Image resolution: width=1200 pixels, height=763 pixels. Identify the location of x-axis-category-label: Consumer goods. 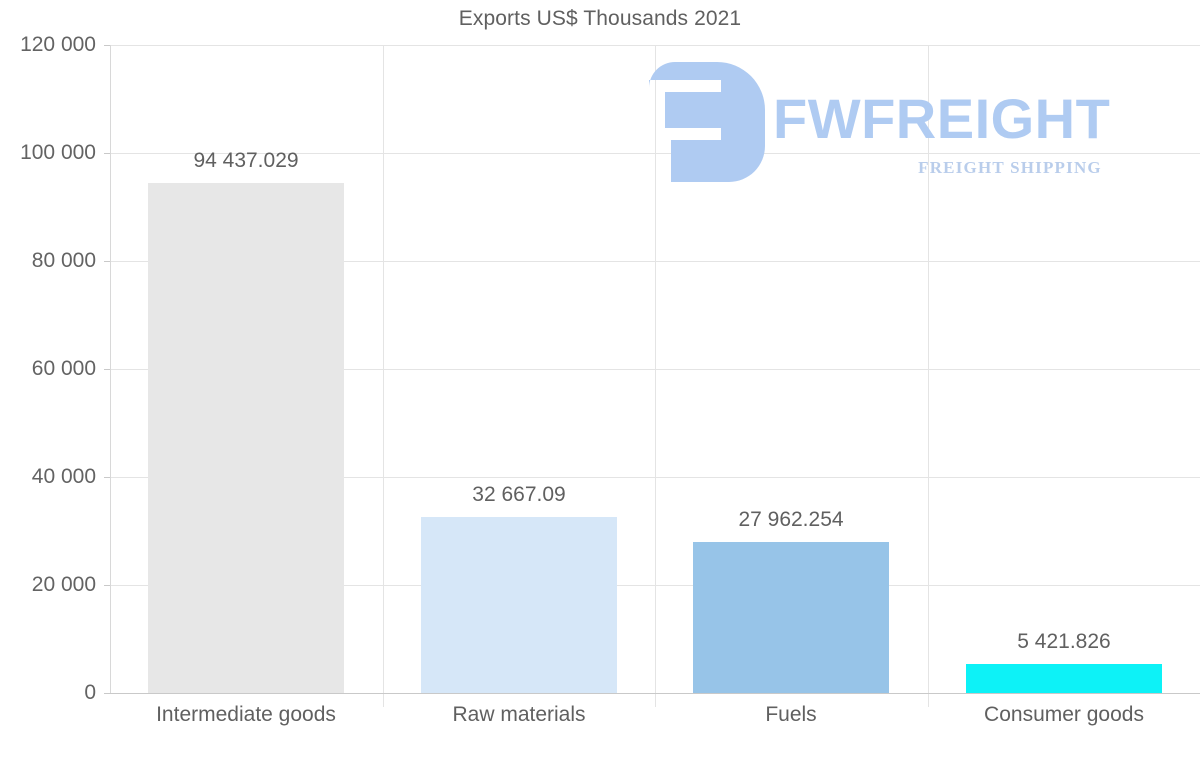
(1064, 714).